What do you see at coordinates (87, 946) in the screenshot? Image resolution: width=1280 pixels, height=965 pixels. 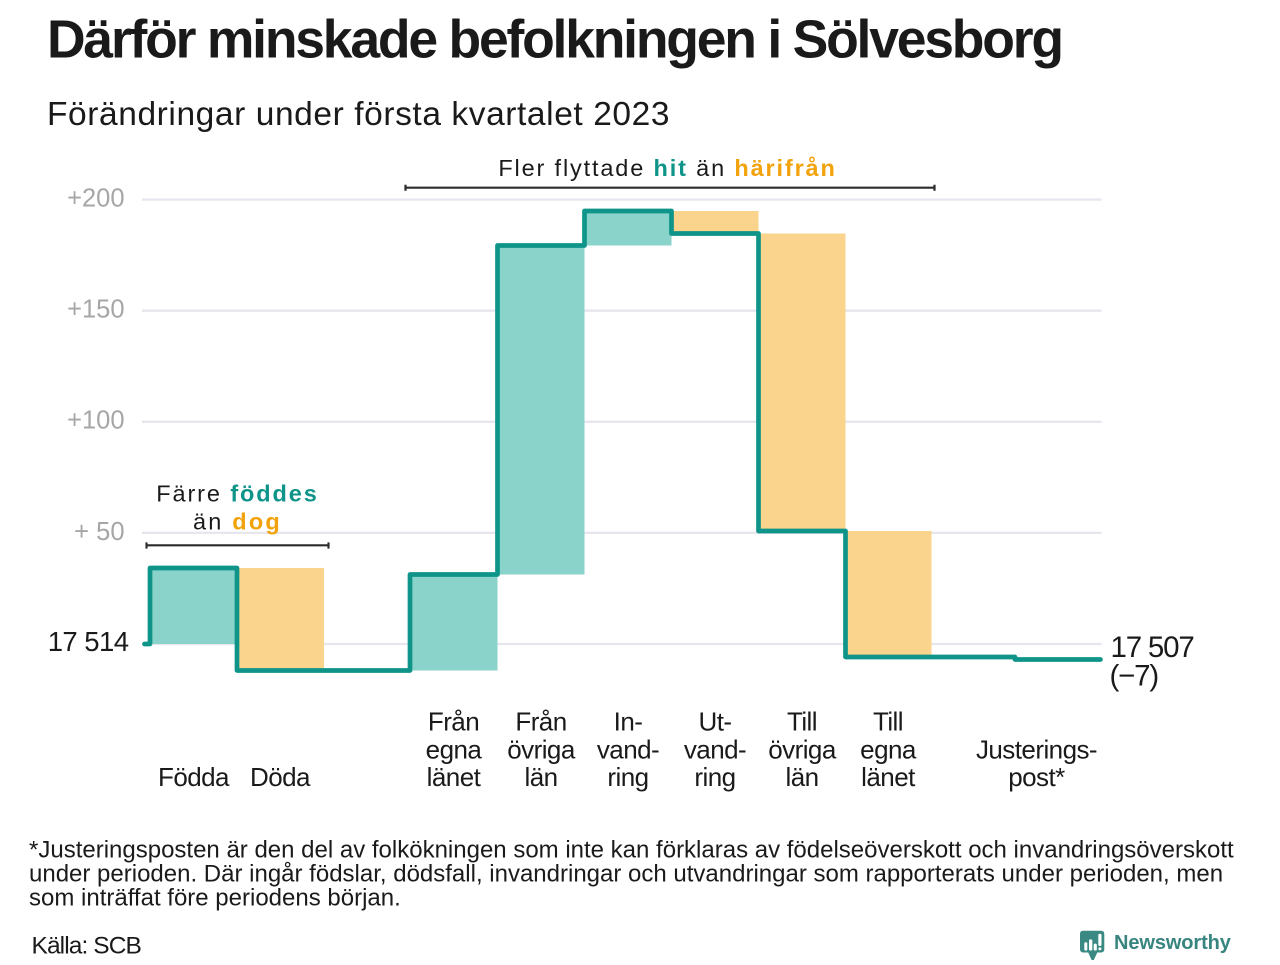 I see `svg-text: Källa: SCB` at bounding box center [87, 946].